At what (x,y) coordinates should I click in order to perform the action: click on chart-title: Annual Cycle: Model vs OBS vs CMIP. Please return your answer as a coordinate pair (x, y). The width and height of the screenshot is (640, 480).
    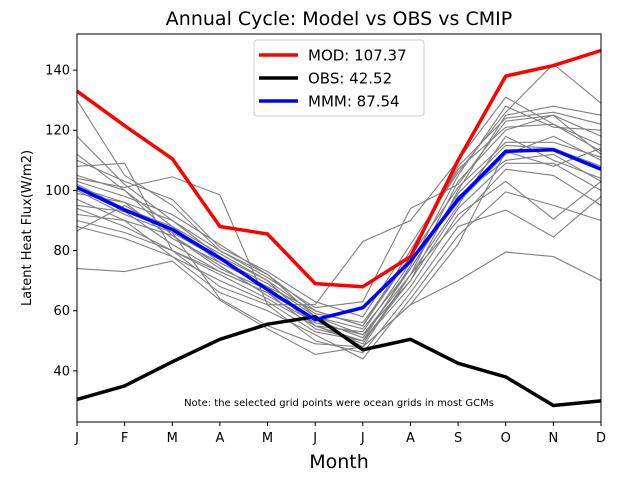
    Looking at the image, I should click on (339, 19).